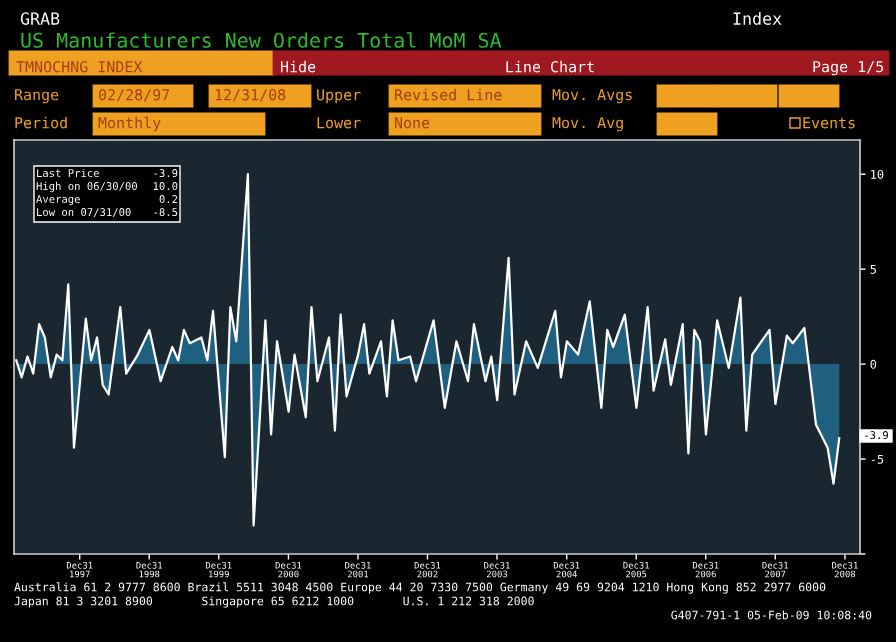 The height and width of the screenshot is (642, 896). What do you see at coordinates (261, 40) in the screenshot?
I see `chart-title: US Manufacturers New Orders Total MoM SA` at bounding box center [261, 40].